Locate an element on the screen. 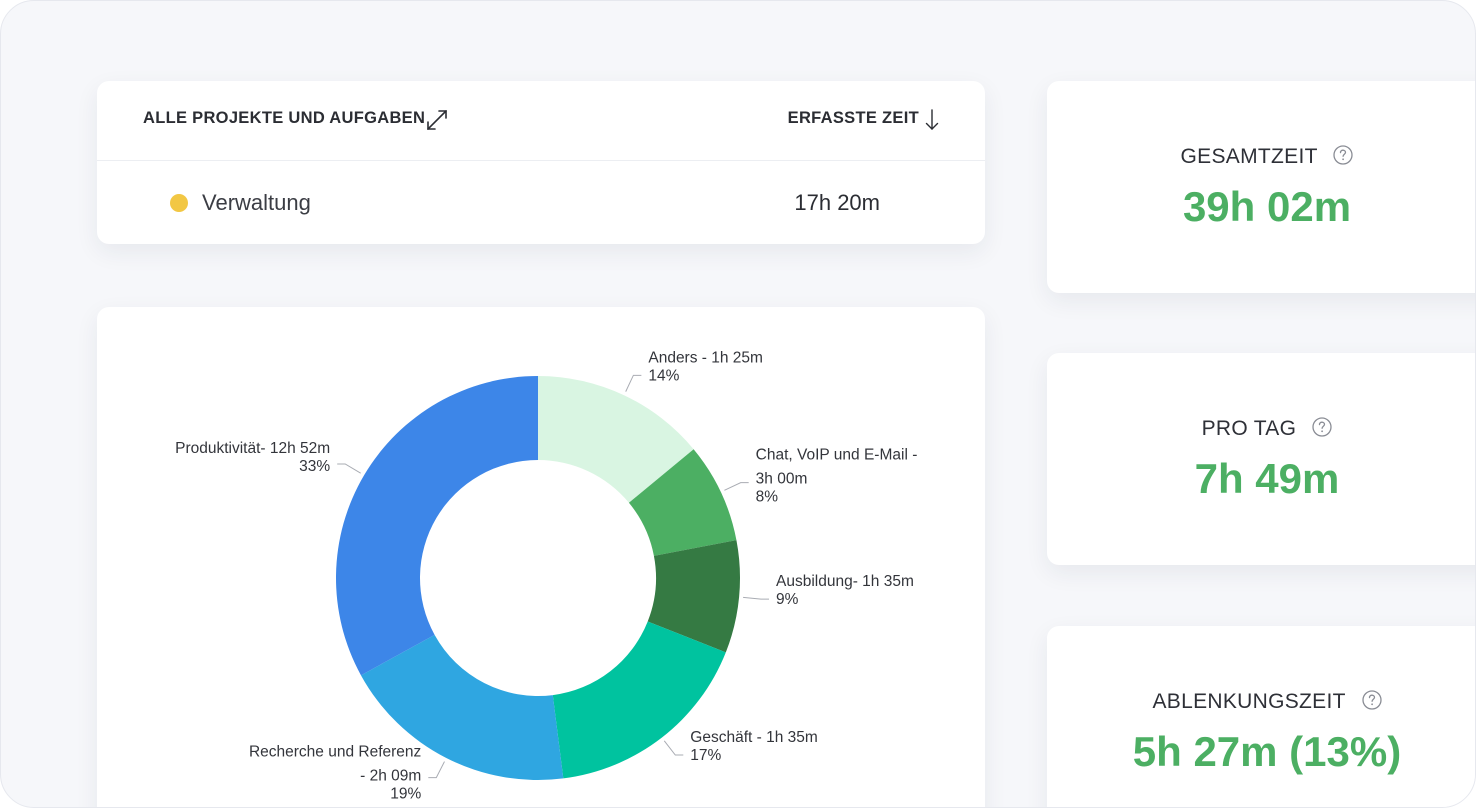 The image size is (1476, 808). slice-label-line: Ausbildung- 1h 35m is located at coordinates (845, 581).